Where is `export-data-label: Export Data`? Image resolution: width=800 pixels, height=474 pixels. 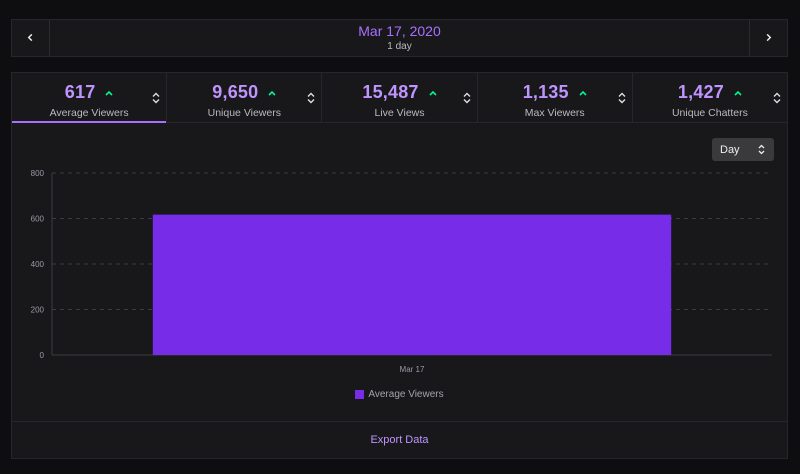
export-data-label: Export Data is located at coordinates (399, 440).